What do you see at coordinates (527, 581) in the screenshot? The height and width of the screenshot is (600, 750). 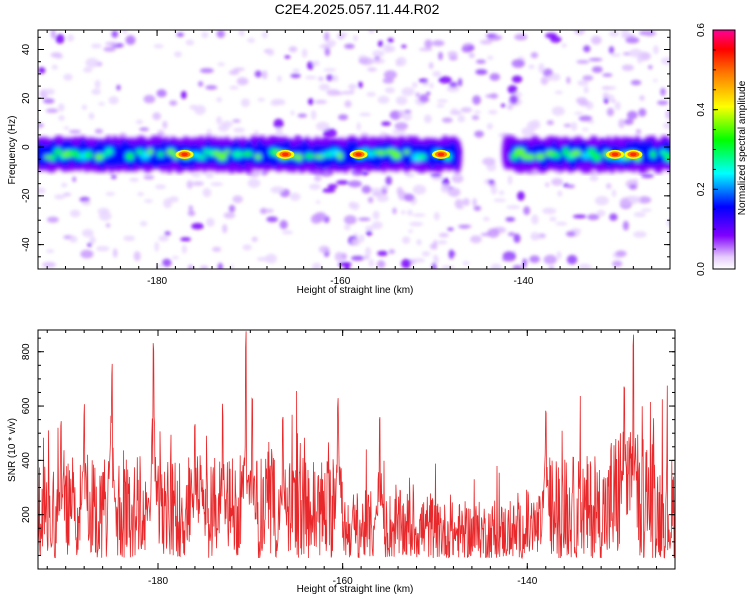 I see `snr-x-tick-label: -140` at bounding box center [527, 581].